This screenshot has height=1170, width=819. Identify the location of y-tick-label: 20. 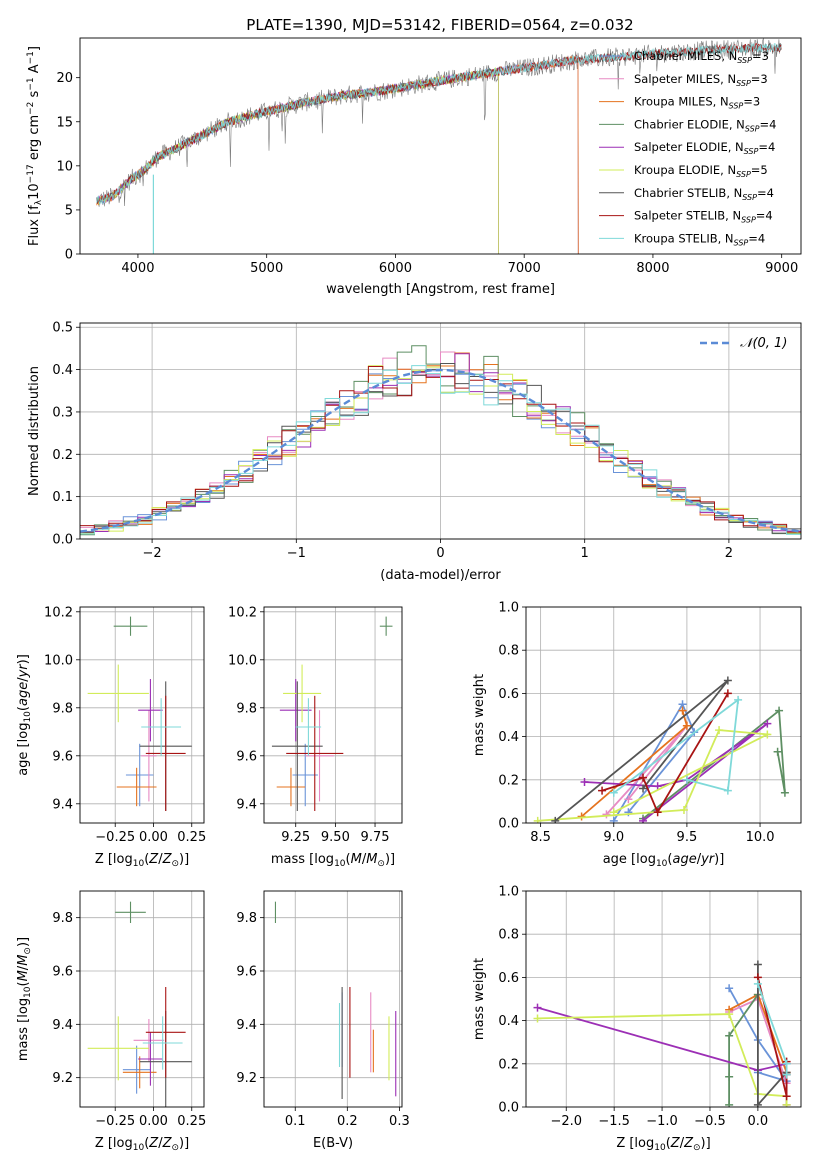
(64, 78).